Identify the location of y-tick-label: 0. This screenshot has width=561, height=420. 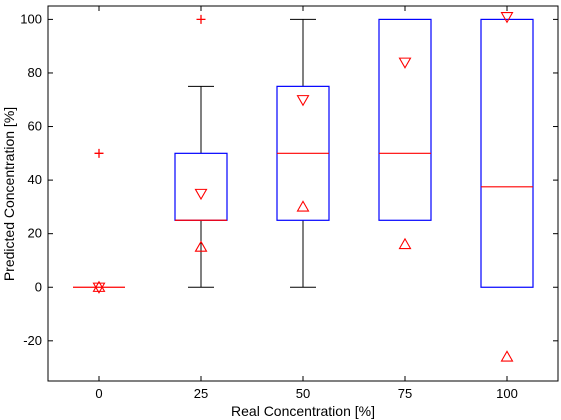
(38, 286).